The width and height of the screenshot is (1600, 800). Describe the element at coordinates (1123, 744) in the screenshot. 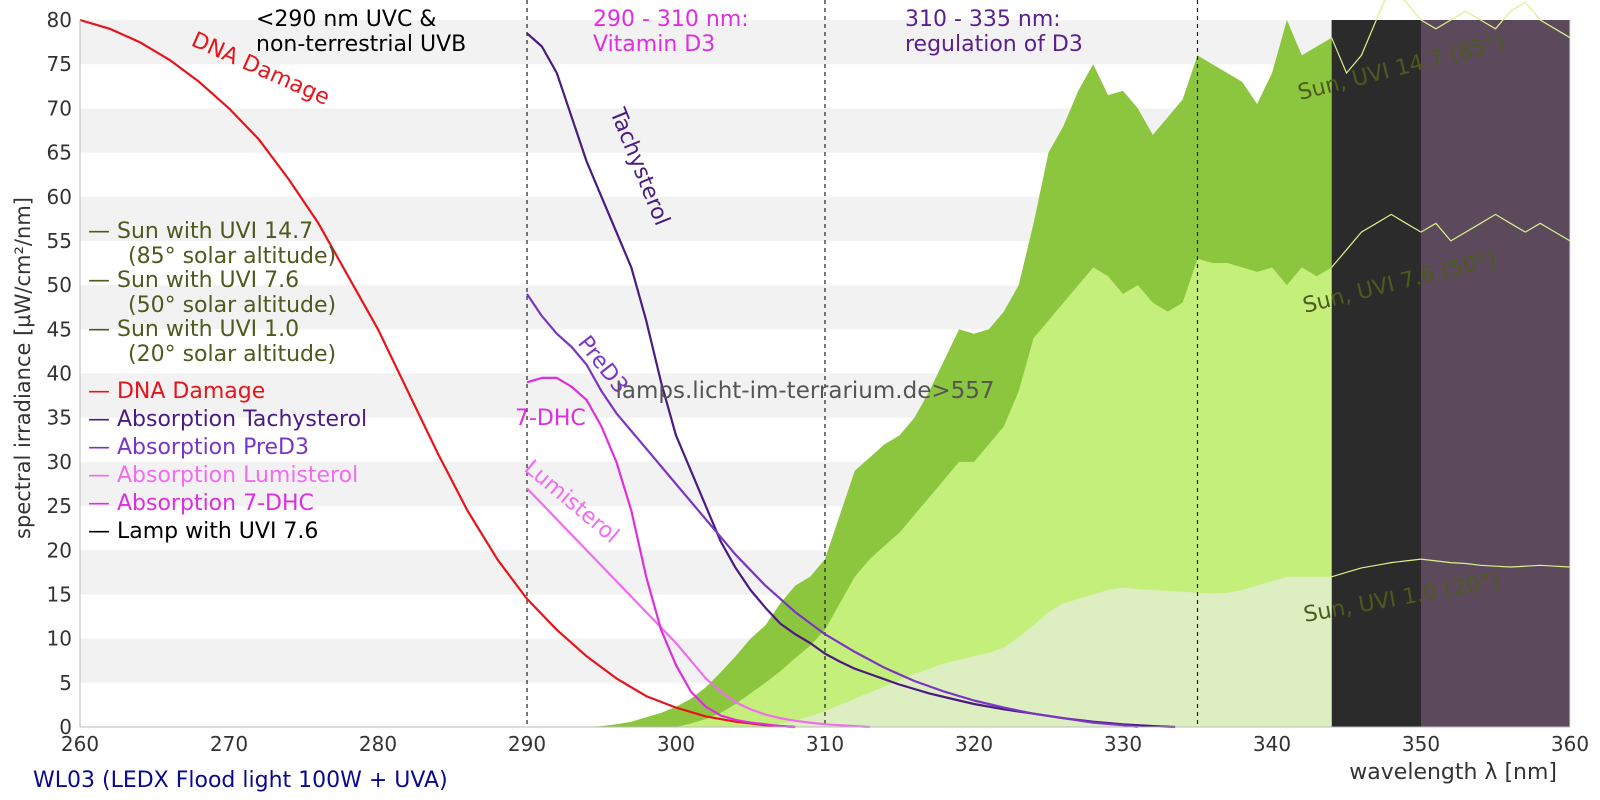

I see `x-tick-label: 330` at that location.